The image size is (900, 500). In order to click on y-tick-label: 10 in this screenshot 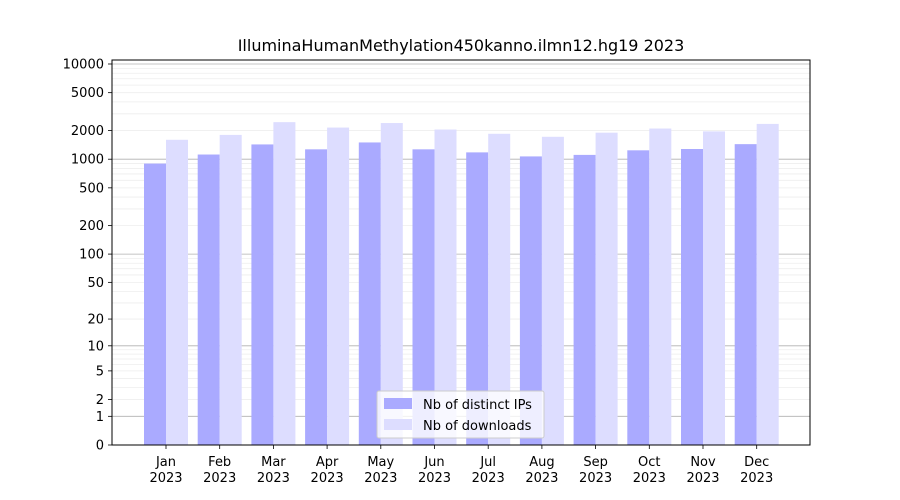, I will do `click(95, 346)`.